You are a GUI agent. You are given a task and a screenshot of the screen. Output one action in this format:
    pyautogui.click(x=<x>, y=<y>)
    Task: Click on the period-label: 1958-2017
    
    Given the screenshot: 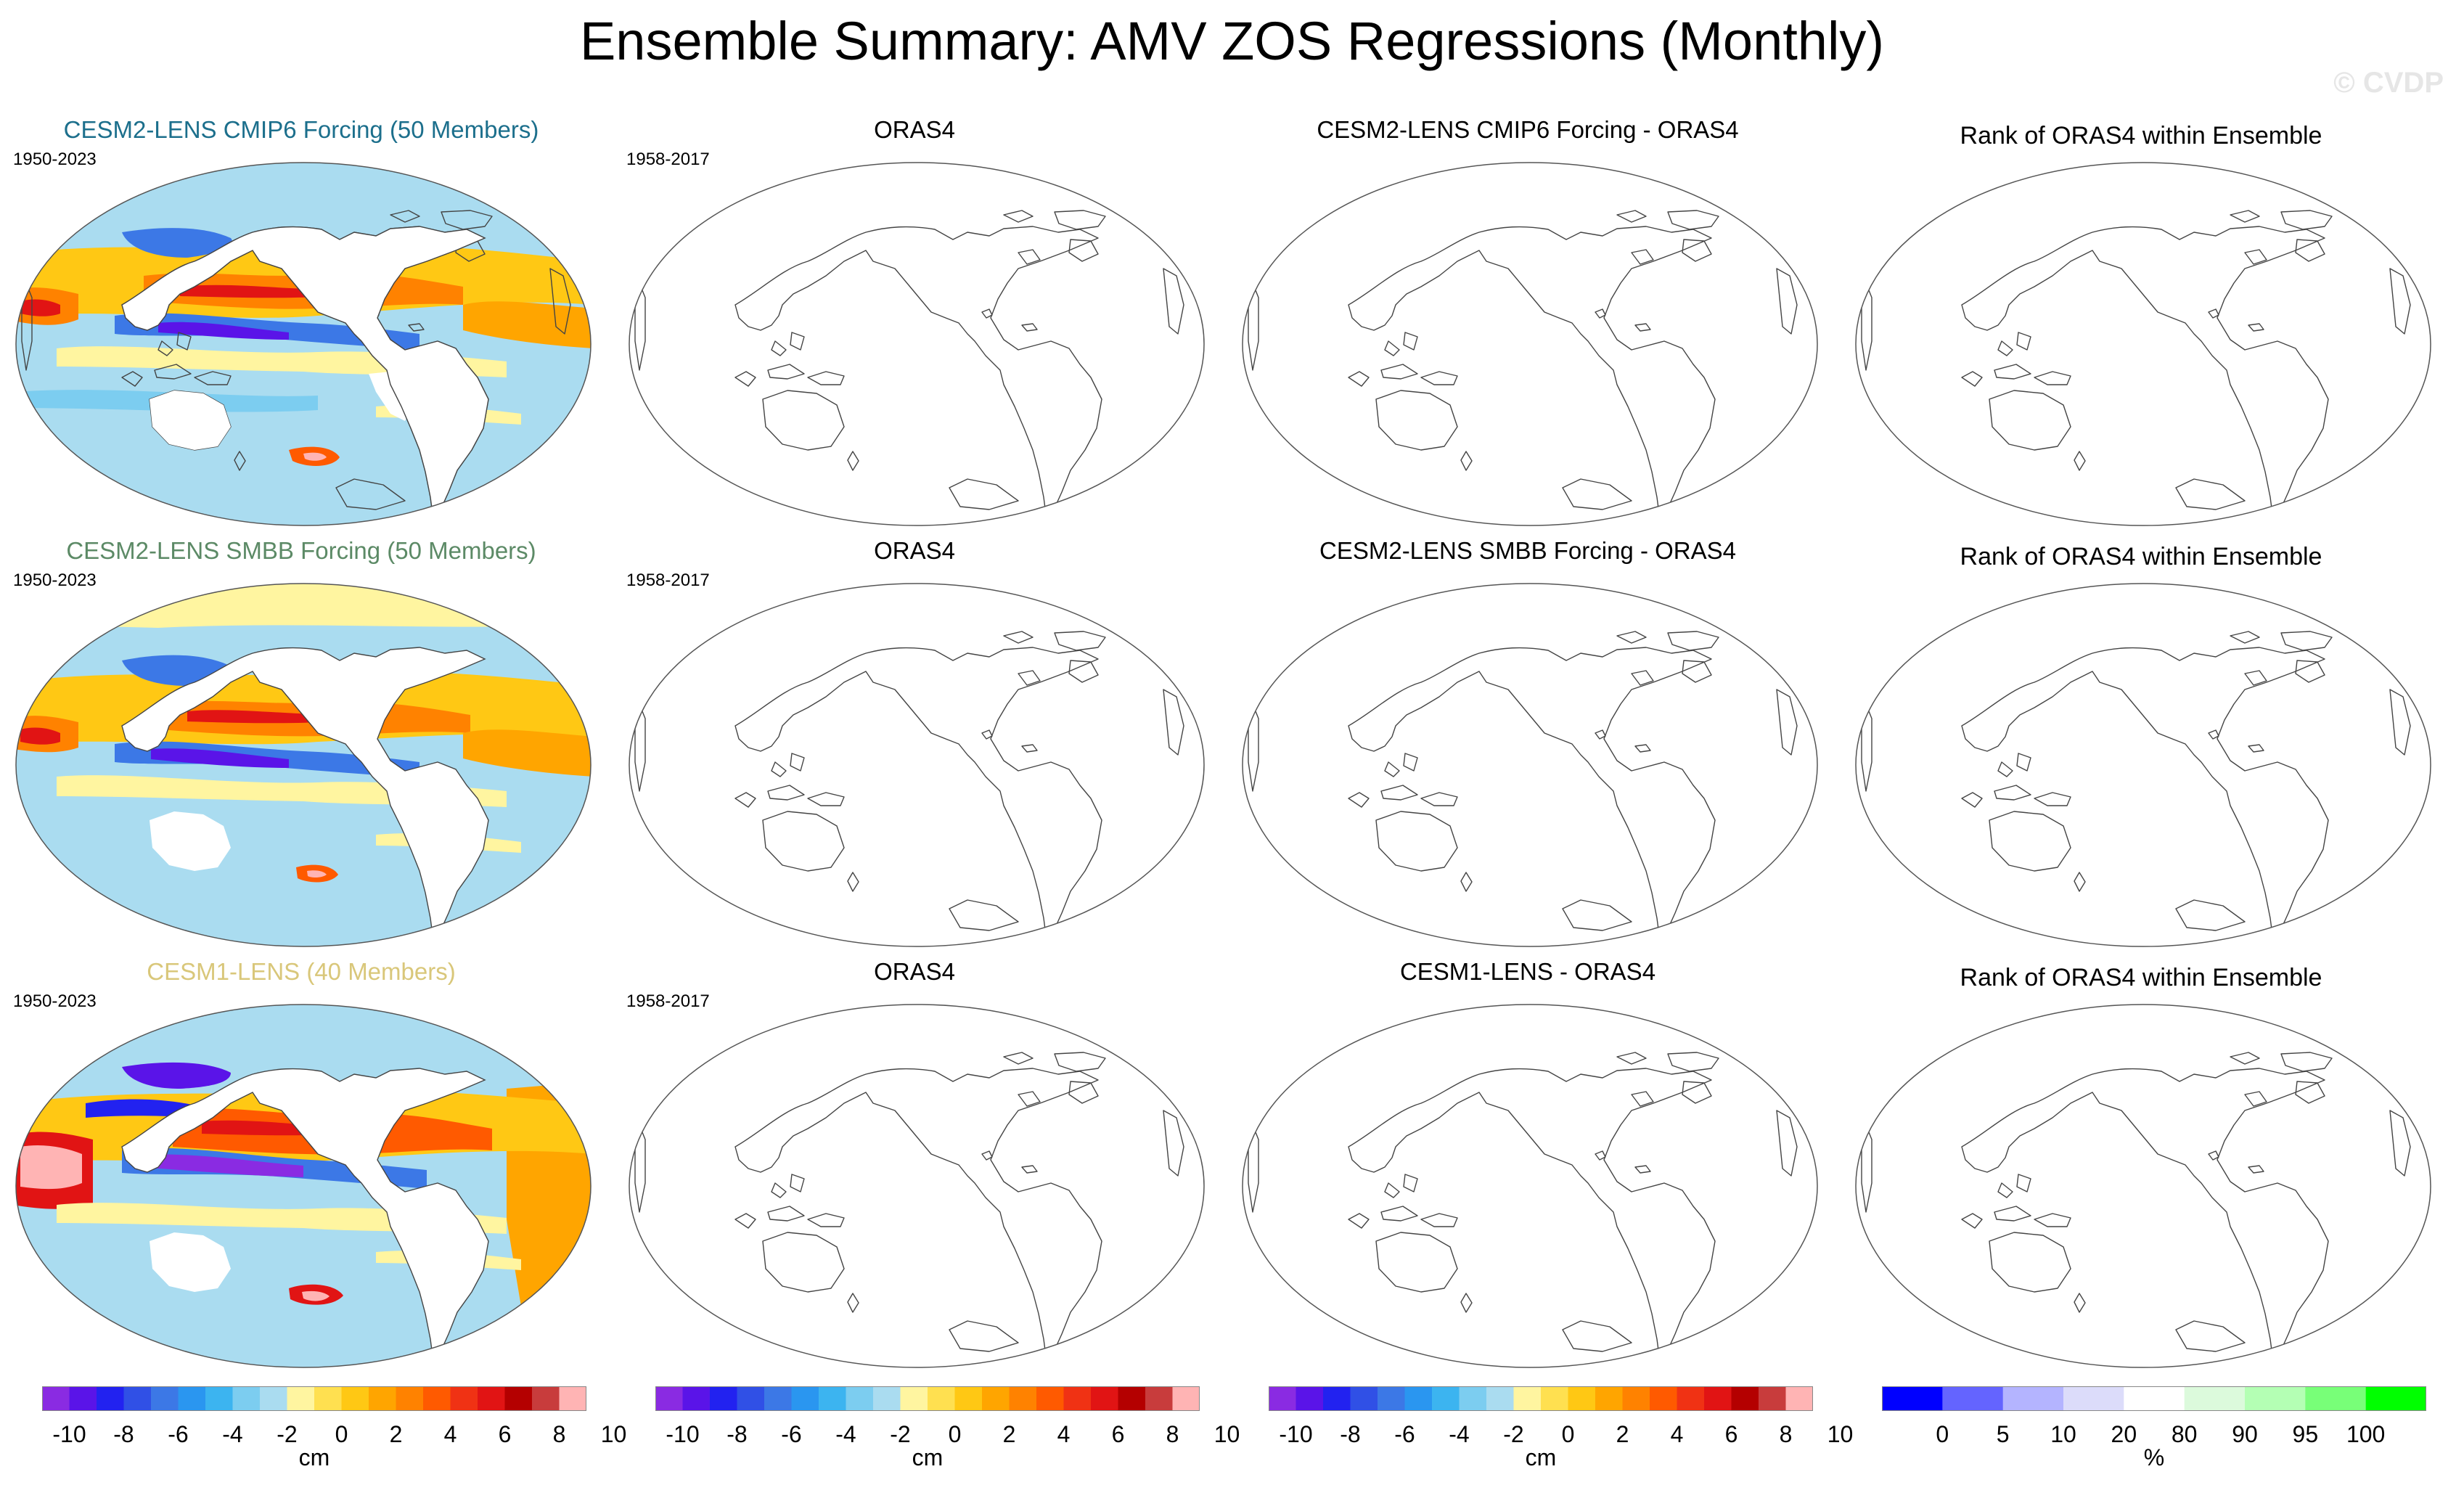 What is the action you would take?
    pyautogui.click(x=668, y=580)
    